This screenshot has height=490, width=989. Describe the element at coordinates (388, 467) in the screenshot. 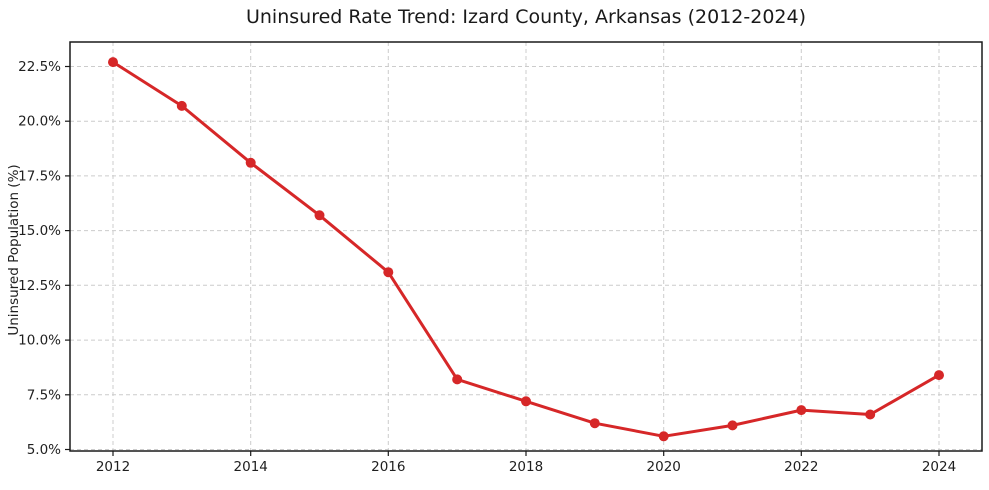

I see `x-tick-label: 2016` at that location.